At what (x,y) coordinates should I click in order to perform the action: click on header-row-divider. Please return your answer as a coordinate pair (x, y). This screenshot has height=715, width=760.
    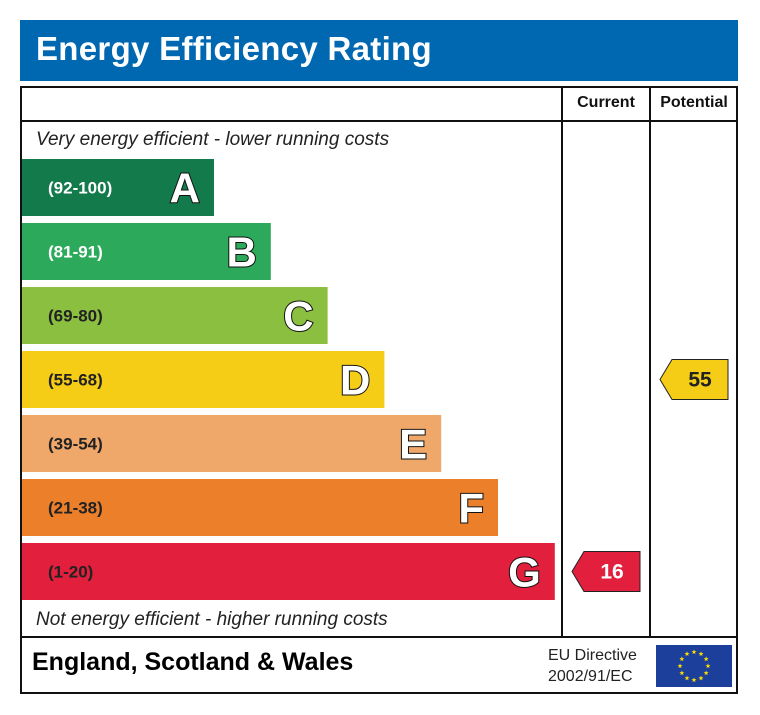
    Looking at the image, I should click on (379, 121).